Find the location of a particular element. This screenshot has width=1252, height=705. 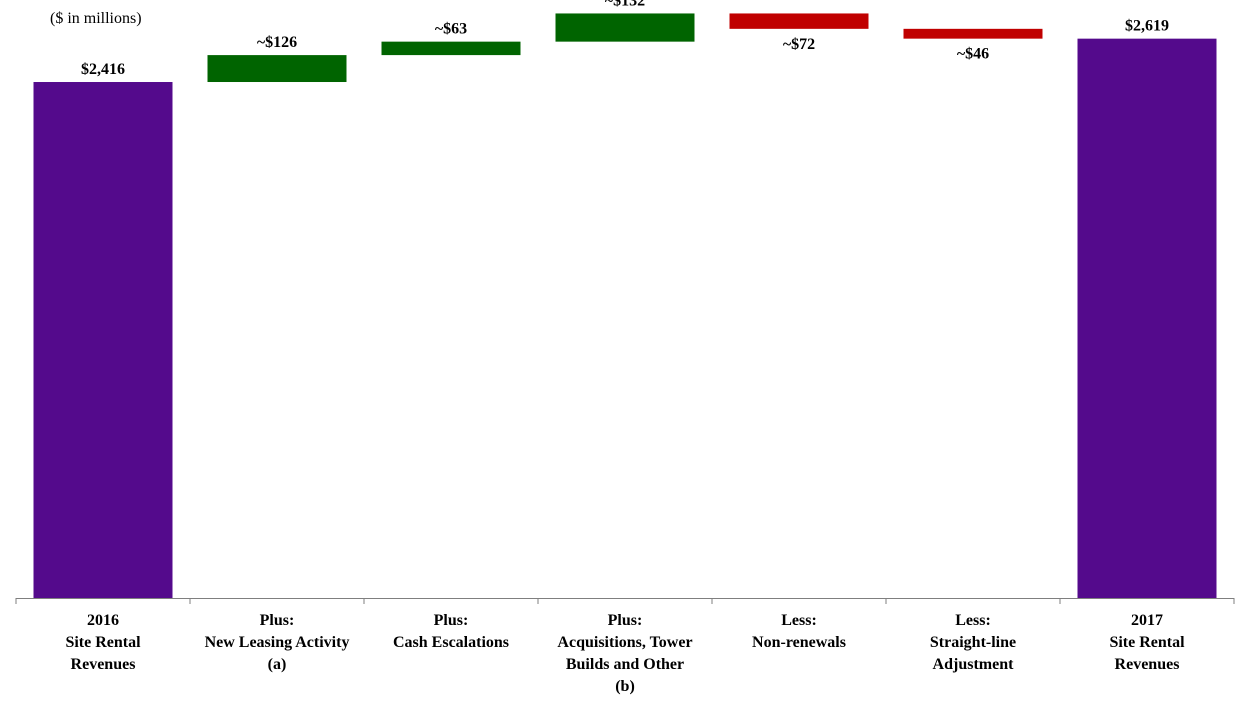

category-label-6: 2017 Site Rental Revenues is located at coordinates (1147, 642).